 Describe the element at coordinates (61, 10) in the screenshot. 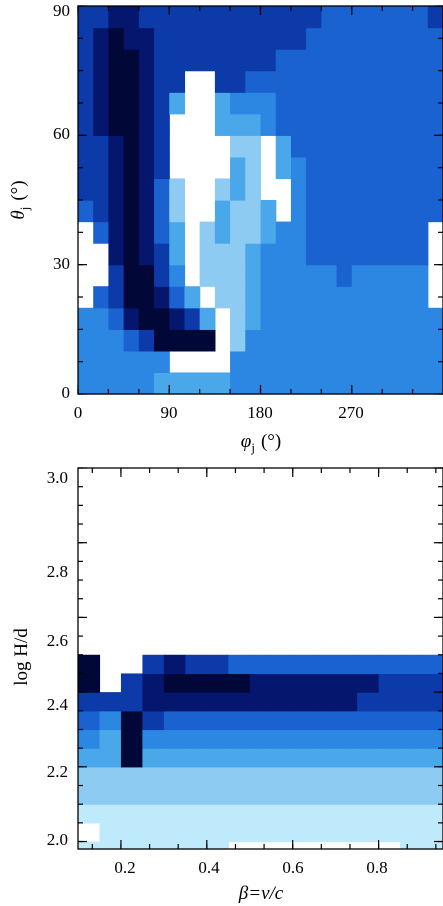

I see `top-ytick-label: 90` at that location.